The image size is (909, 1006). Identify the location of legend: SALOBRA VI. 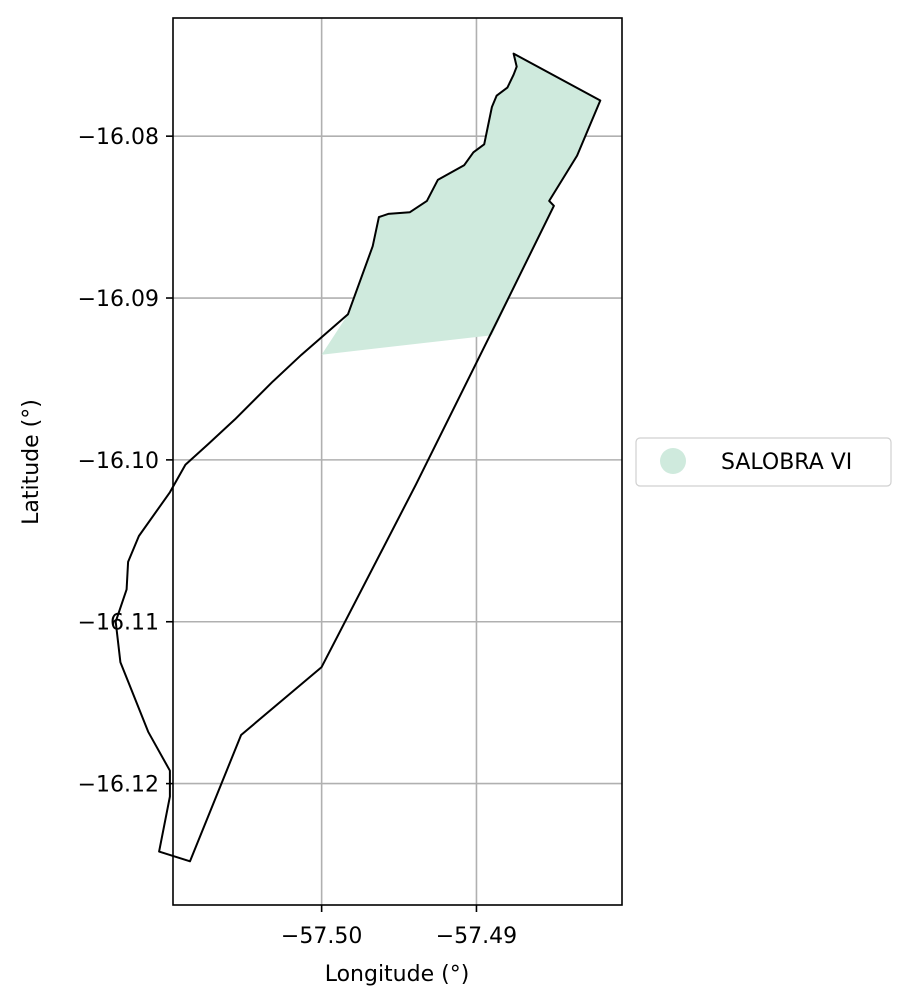
(763, 462).